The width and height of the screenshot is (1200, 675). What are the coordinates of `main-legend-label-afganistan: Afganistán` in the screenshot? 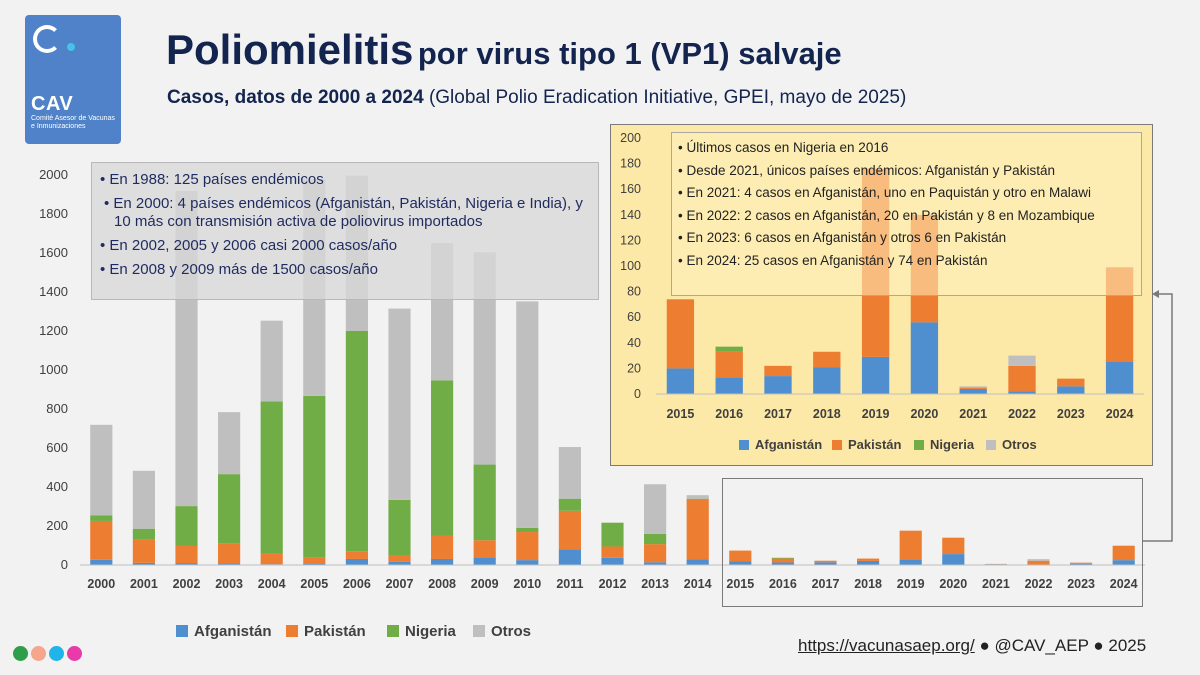 It's located at (233, 631).